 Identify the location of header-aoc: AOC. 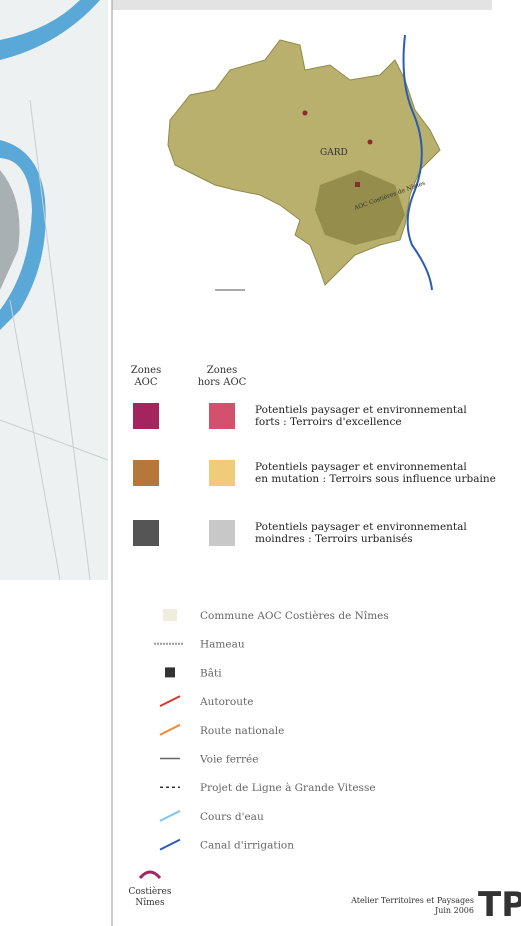
(145, 382).